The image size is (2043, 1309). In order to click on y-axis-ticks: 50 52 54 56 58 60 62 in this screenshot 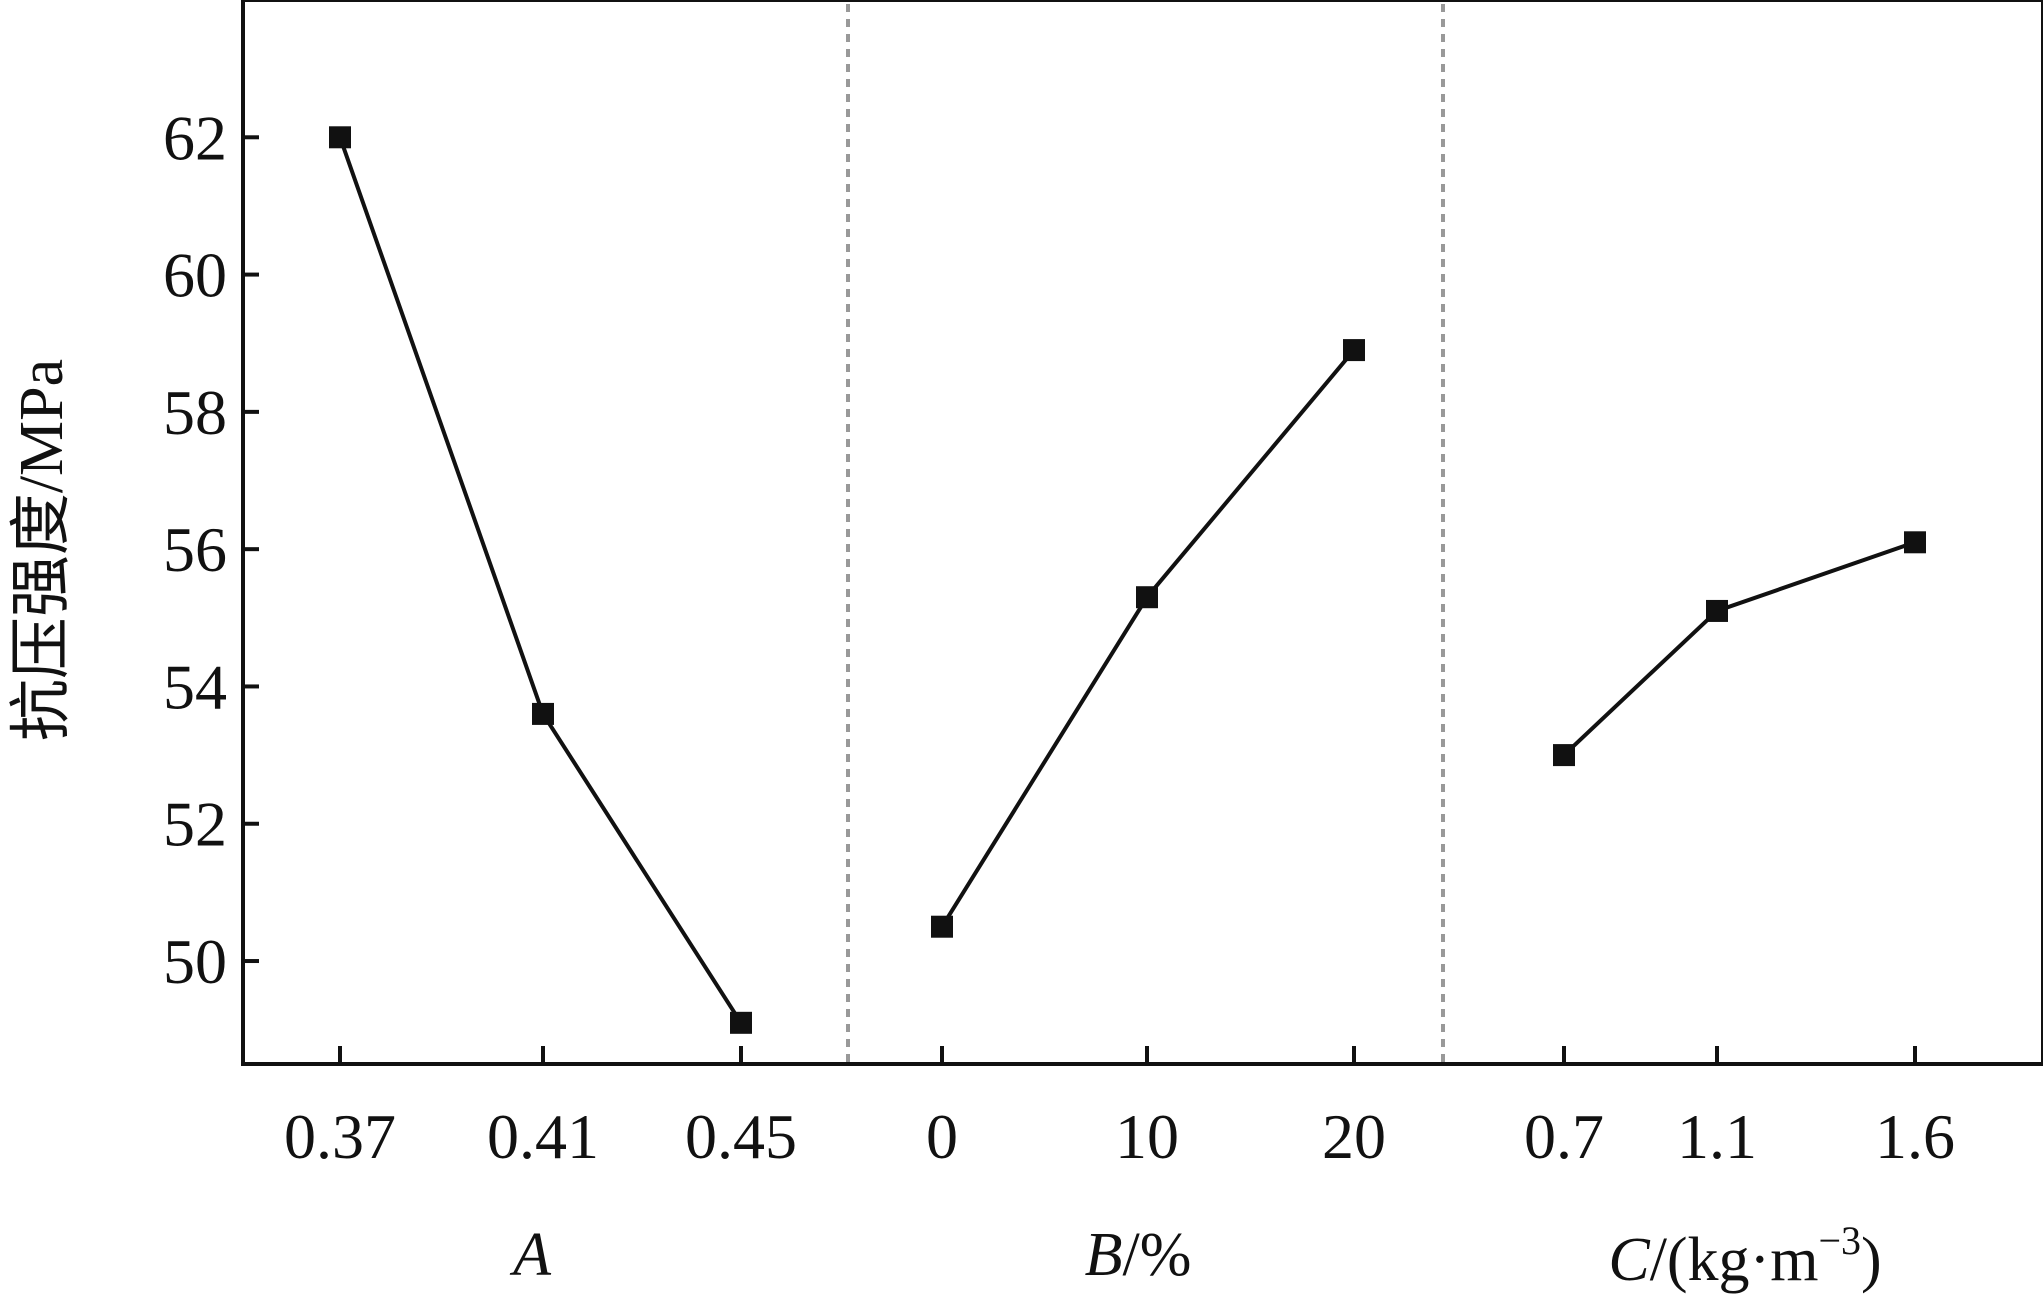, I will do `click(211, 549)`.